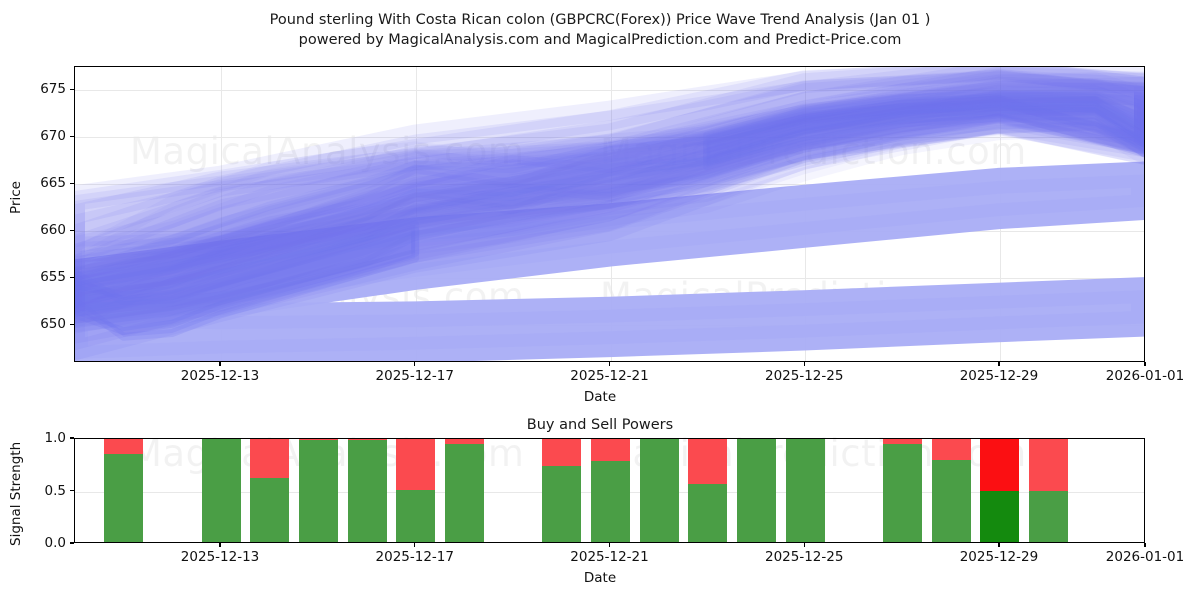 This screenshot has height=600, width=1200. Describe the element at coordinates (16, 493) in the screenshot. I see `signal-y-axis-label: Signal Strength` at that location.